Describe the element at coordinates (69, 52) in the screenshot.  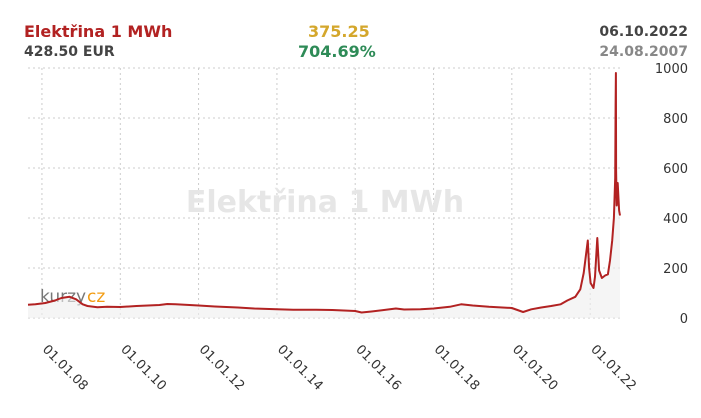
I see `current-price: 428.50 EUR` at that location.